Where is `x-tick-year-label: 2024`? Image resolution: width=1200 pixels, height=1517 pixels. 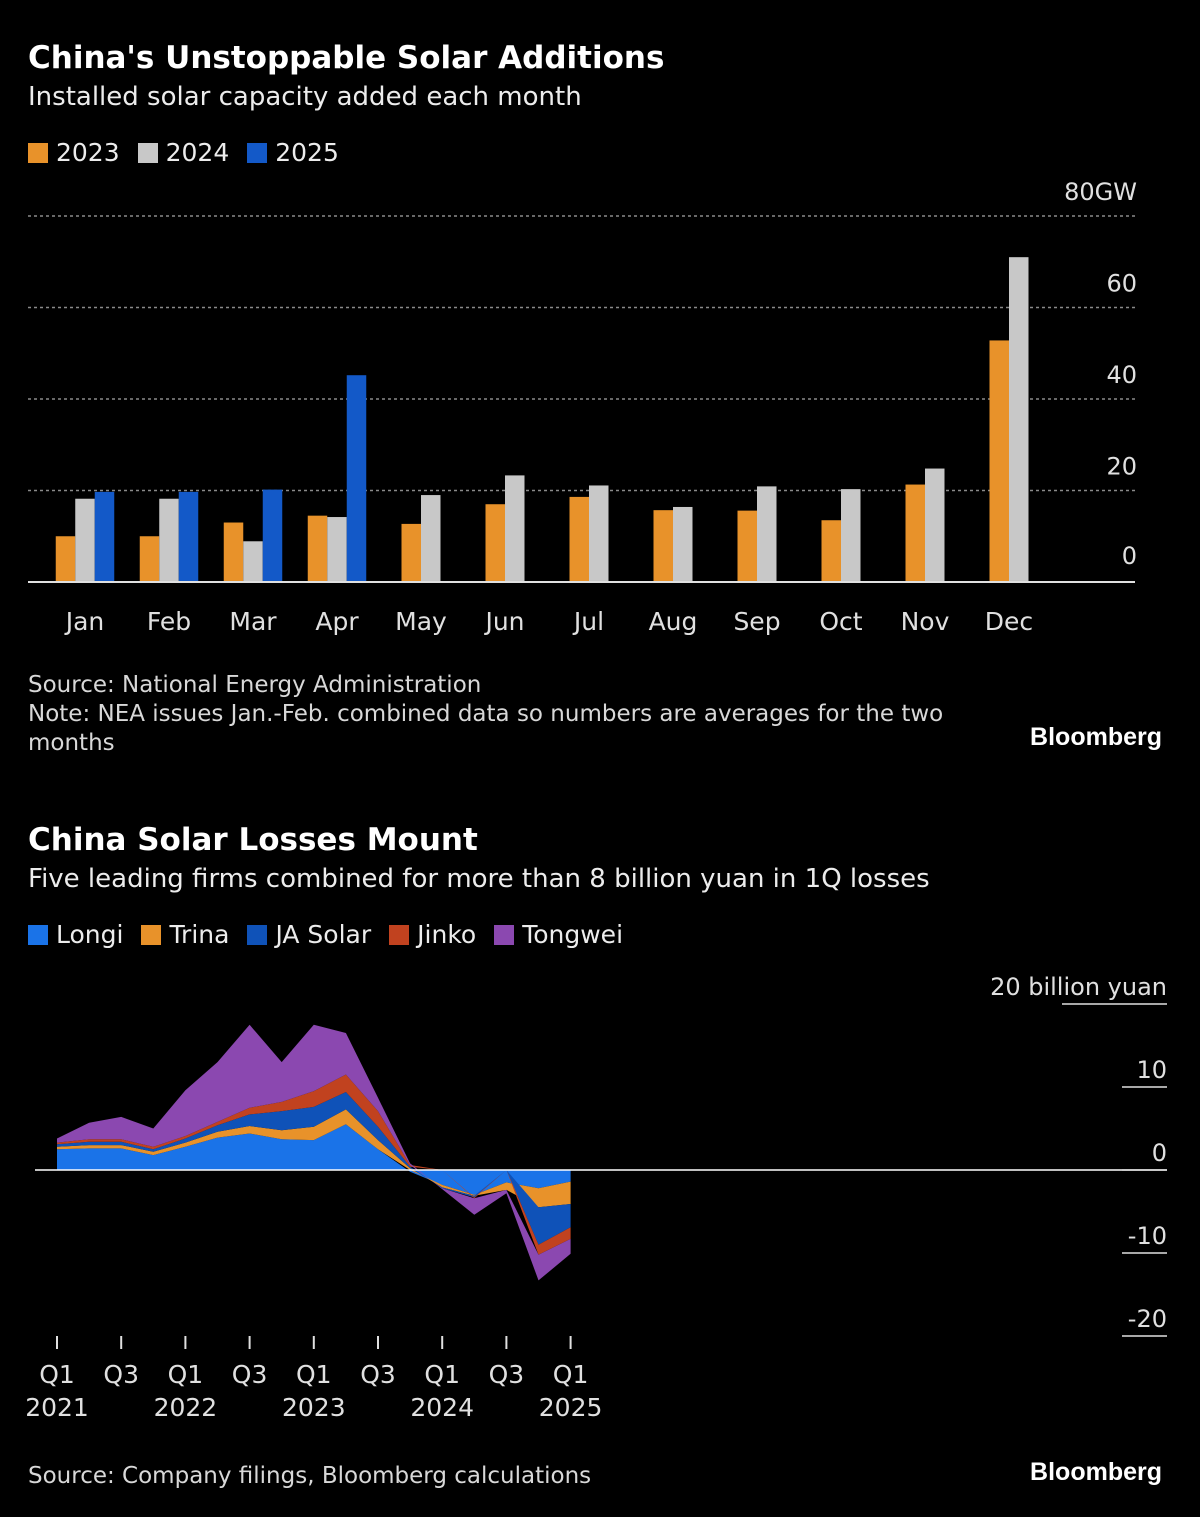
x-tick-year-label: 2024 is located at coordinates (442, 1407).